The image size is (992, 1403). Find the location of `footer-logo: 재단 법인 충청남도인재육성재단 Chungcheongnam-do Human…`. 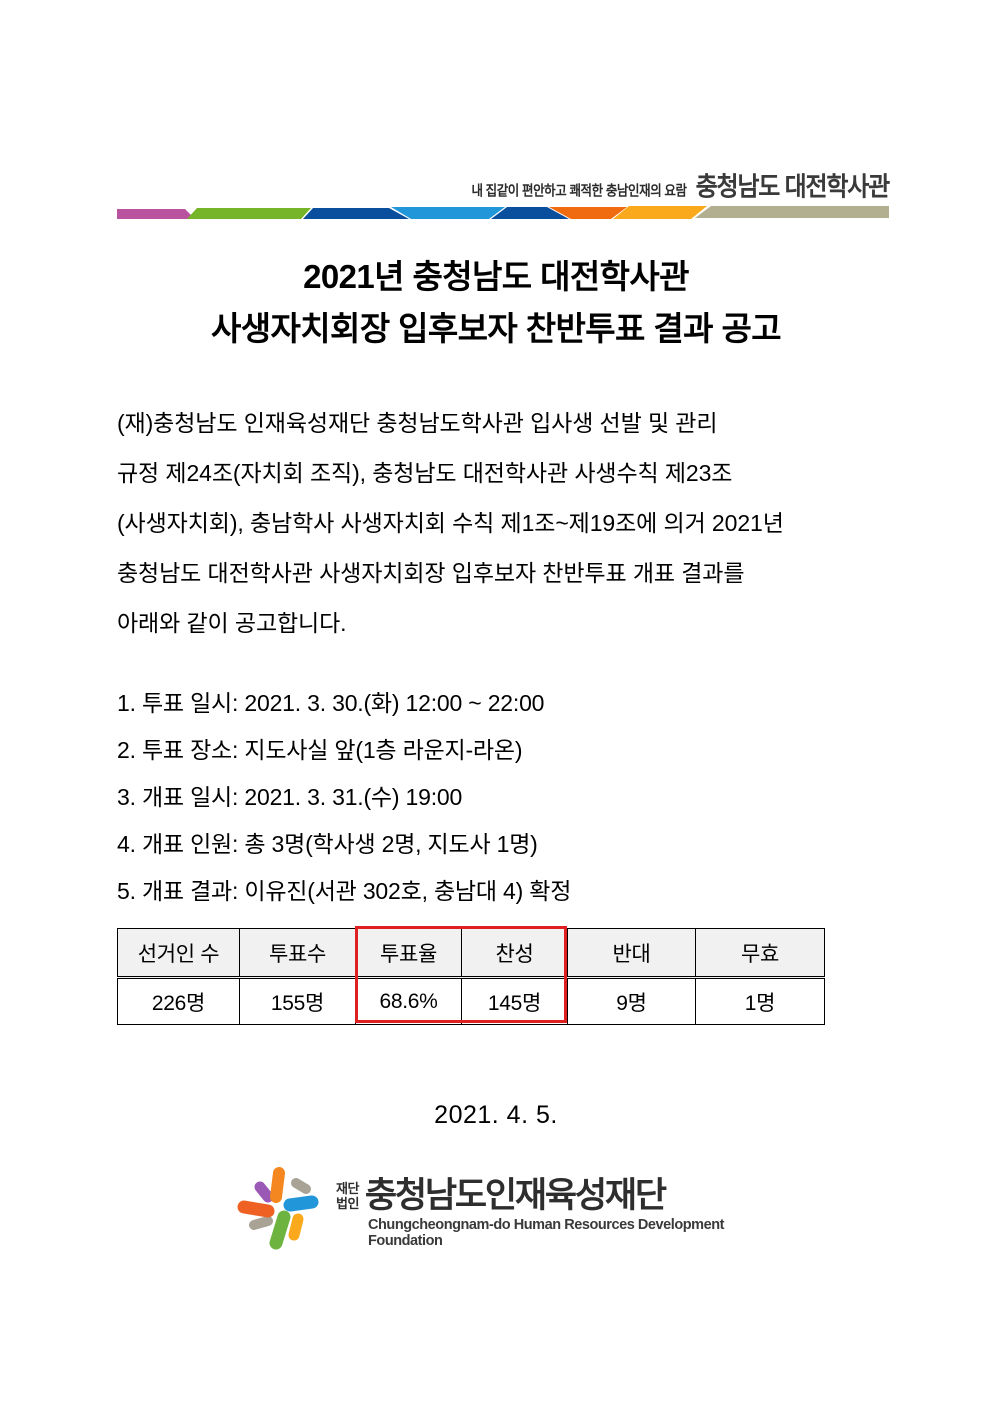

footer-logo: 재단 법인 충청남도인재육성재단 Chungcheongnam-do Human… is located at coordinates (482, 1210).